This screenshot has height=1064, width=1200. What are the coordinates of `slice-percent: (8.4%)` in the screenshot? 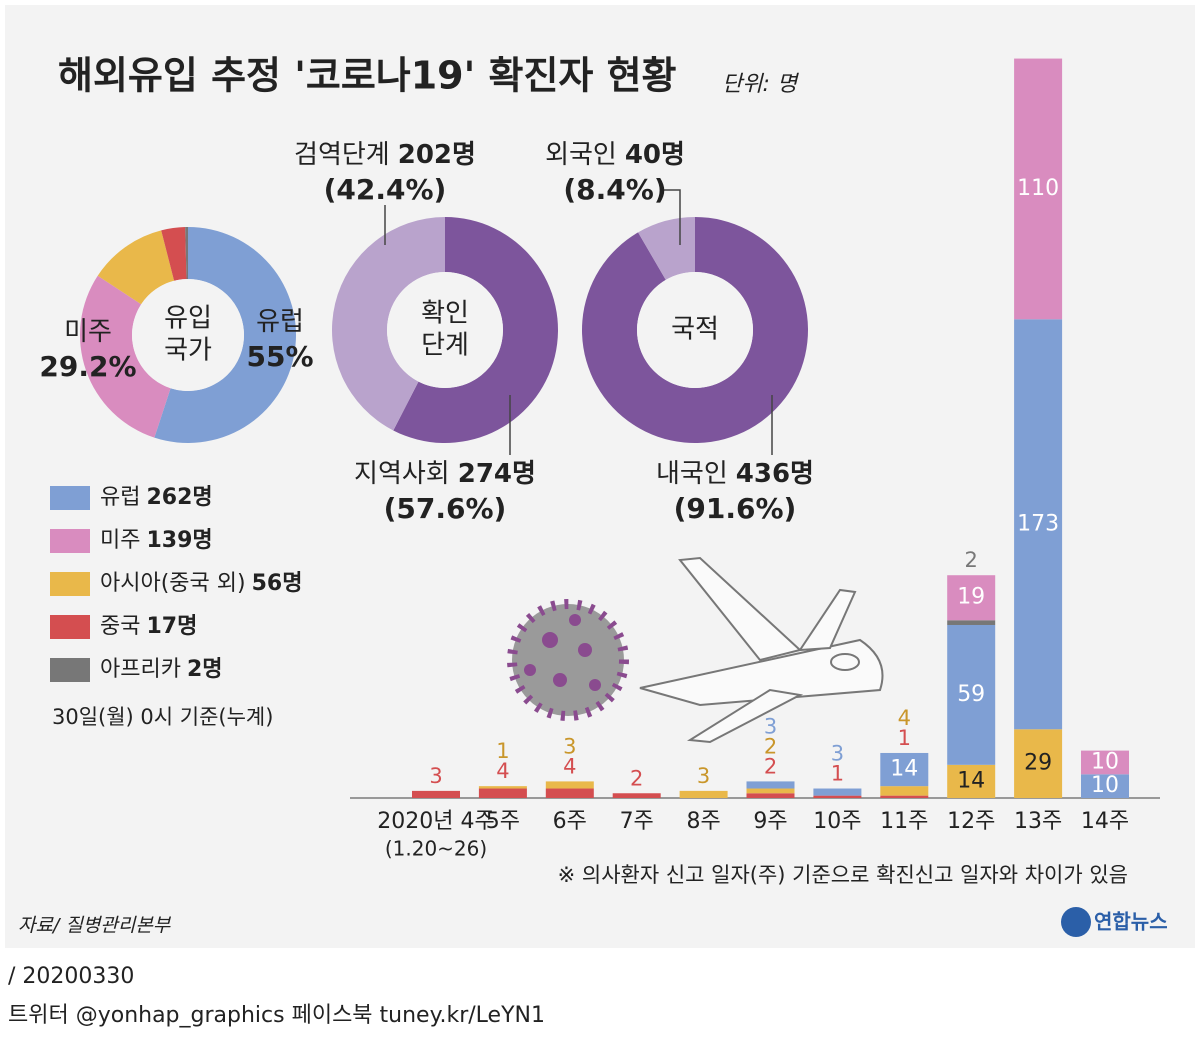 It's located at (614, 189).